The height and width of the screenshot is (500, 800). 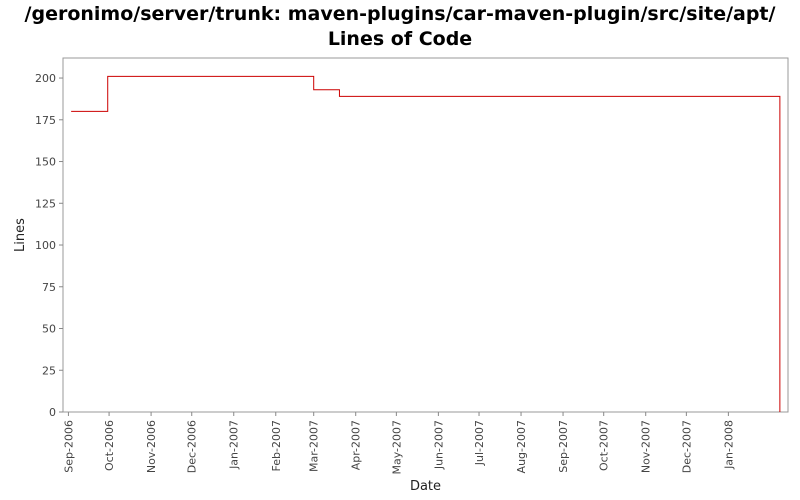 What do you see at coordinates (438, 445) in the screenshot?
I see `x-tick-label: Jun-2007` at bounding box center [438, 445].